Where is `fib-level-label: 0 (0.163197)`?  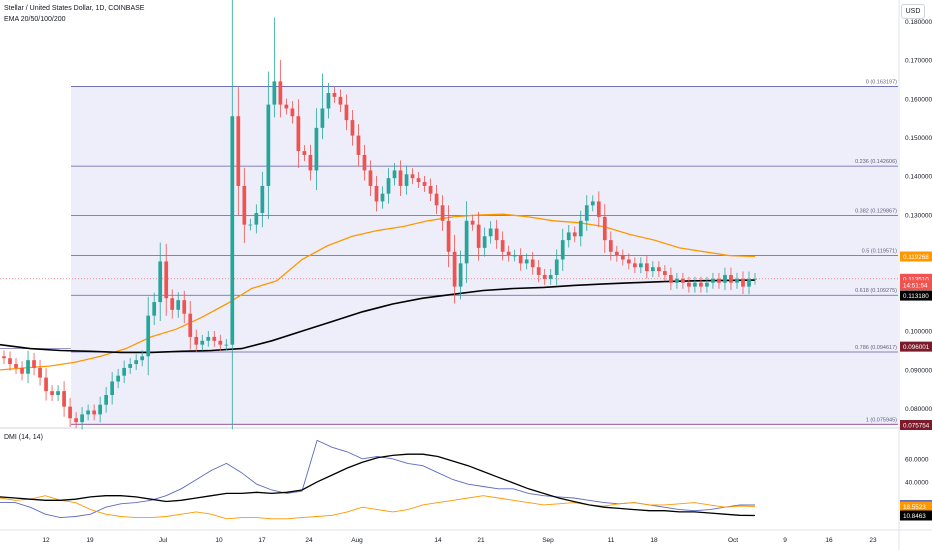
fib-level-label: 0 (0.163197) is located at coordinates (881, 82).